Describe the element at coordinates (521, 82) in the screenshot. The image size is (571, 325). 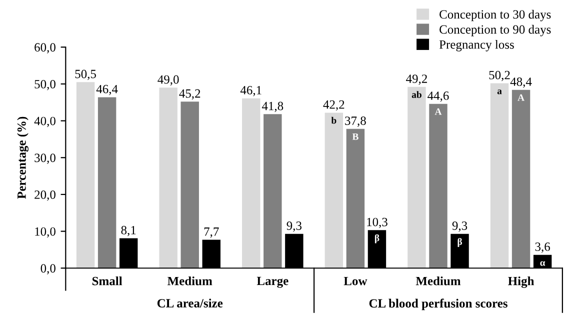
I see `data-label: 48,4` at that location.